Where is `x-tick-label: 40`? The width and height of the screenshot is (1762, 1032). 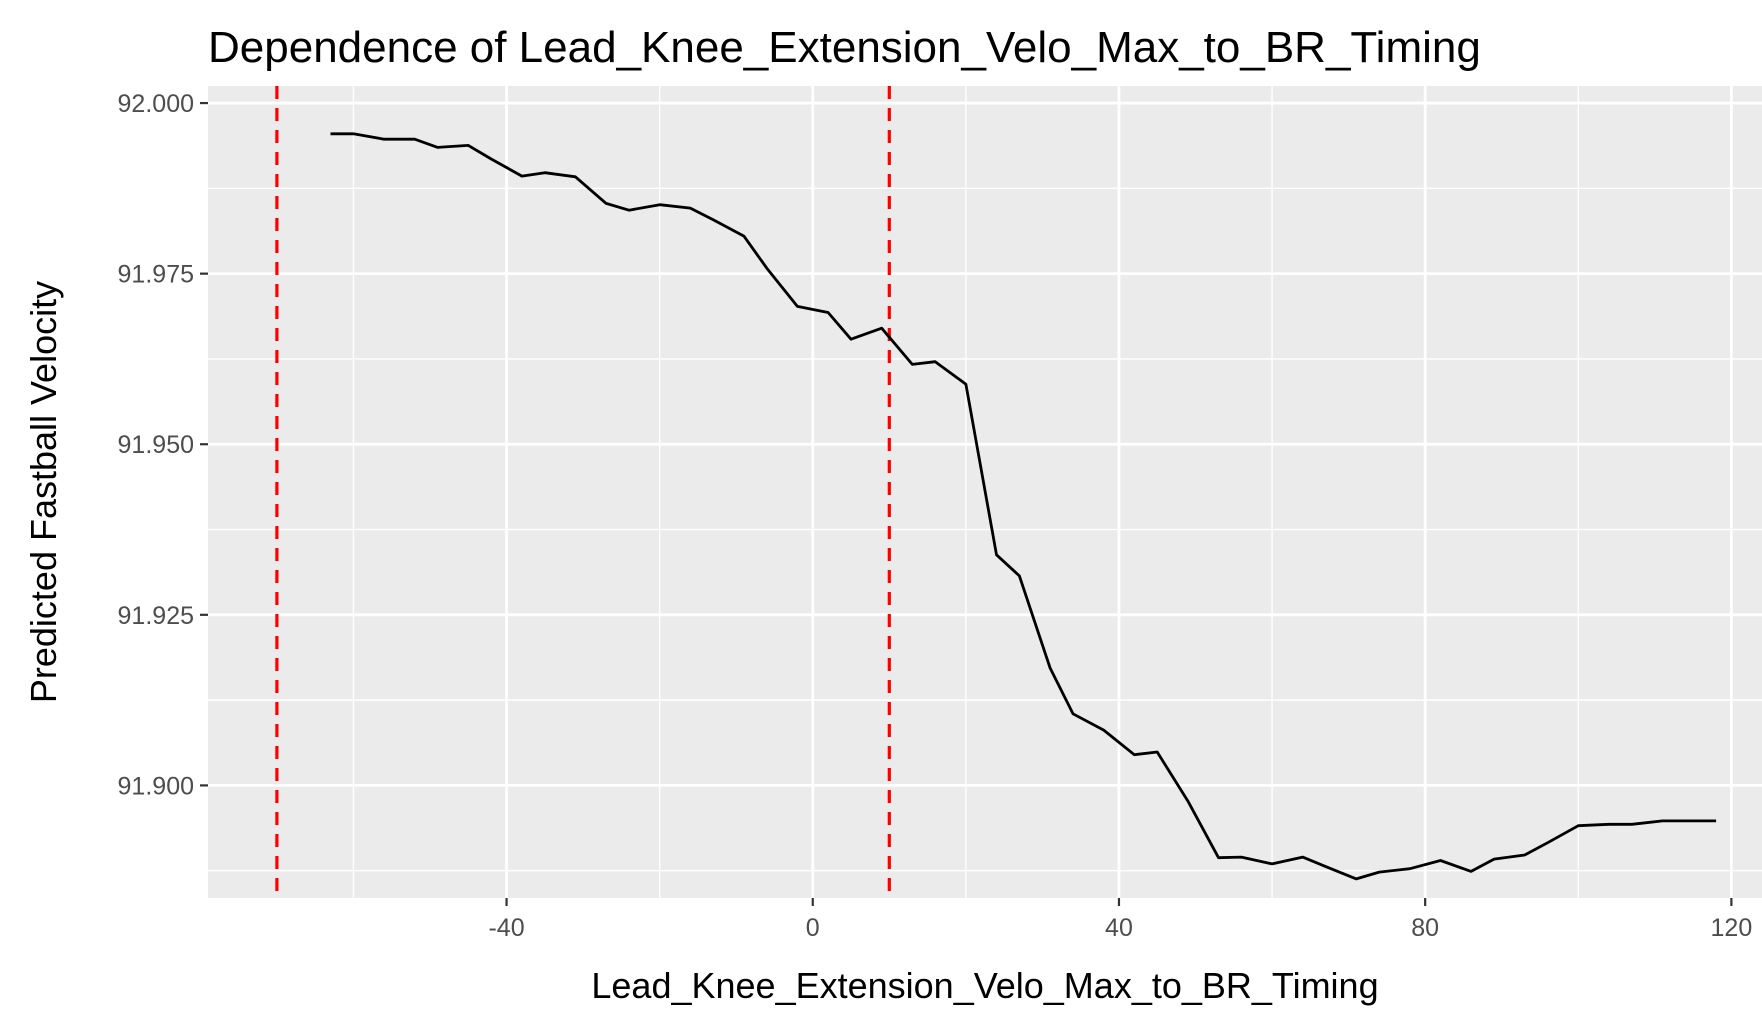 x-tick-label: 40 is located at coordinates (1119, 928).